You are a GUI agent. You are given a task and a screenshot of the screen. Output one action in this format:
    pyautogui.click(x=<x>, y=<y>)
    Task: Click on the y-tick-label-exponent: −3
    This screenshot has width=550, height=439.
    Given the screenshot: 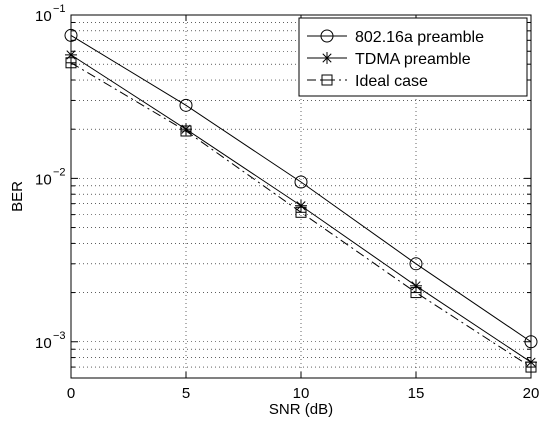 What is the action you would take?
    pyautogui.click(x=59, y=336)
    